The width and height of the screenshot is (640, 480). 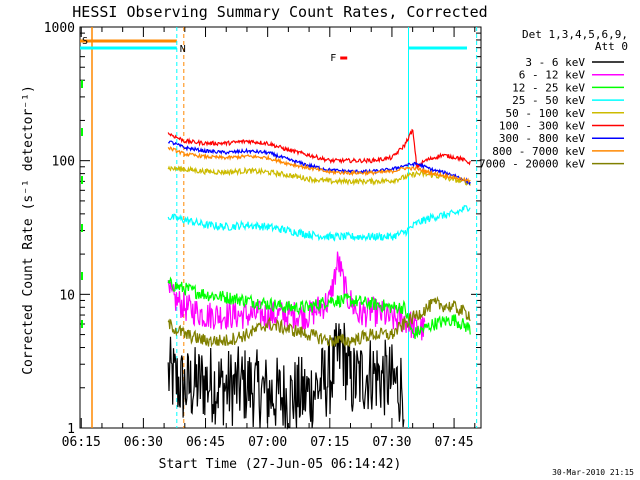 What do you see at coordinates (538, 151) in the screenshot?
I see `legend-label: 800 - 7000 keV` at bounding box center [538, 151].